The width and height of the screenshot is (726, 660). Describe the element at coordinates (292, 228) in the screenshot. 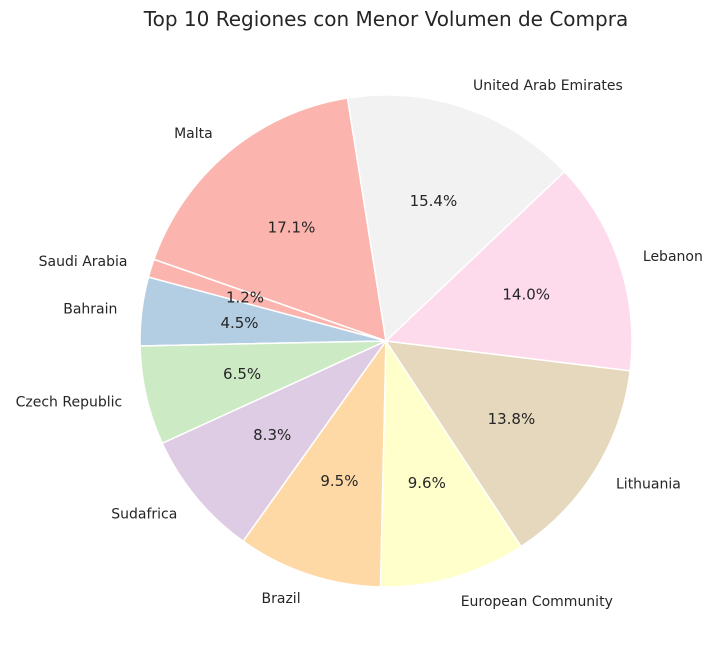

I see `slice-percent-label: 17.1%` at that location.